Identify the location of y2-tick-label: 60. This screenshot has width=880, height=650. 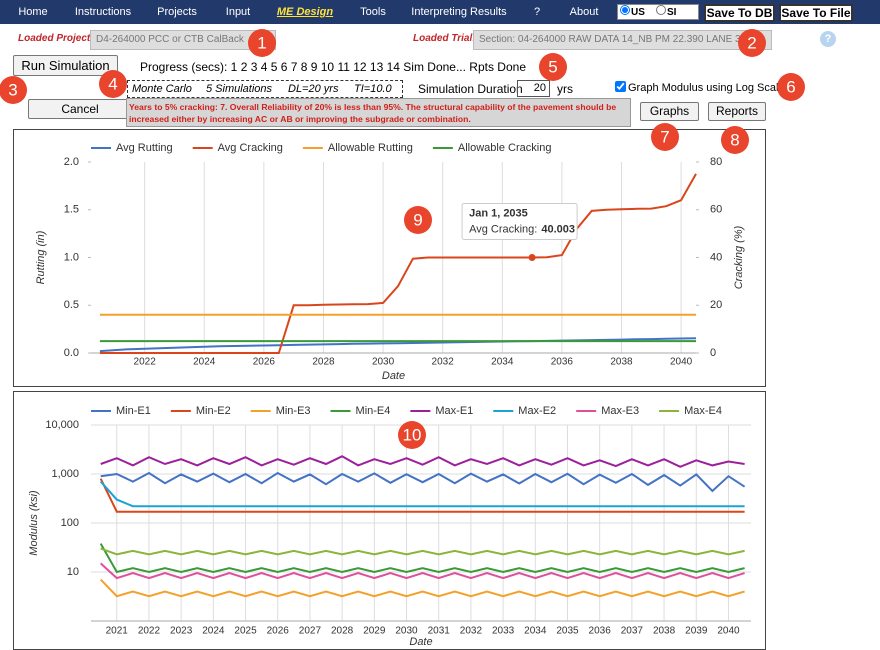
(716, 210).